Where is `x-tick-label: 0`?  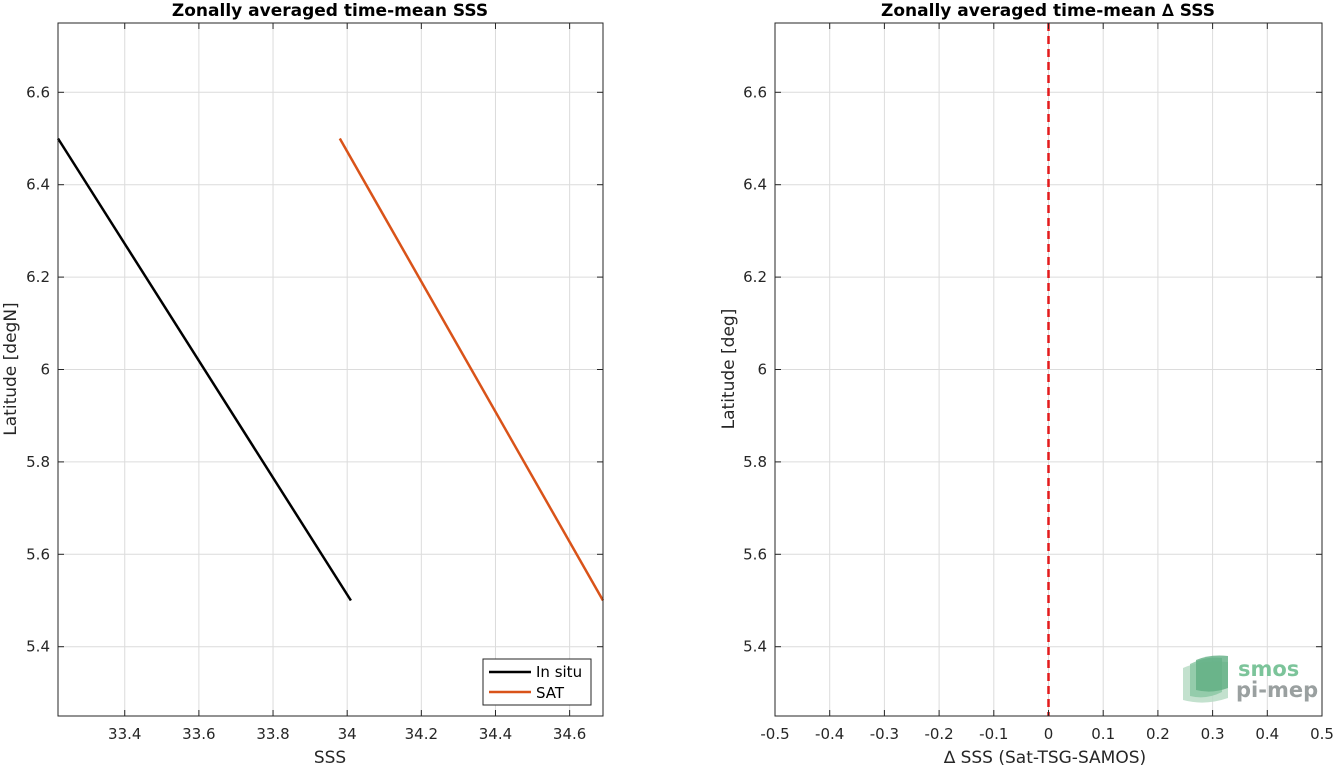 x-tick-label: 0 is located at coordinates (1049, 734).